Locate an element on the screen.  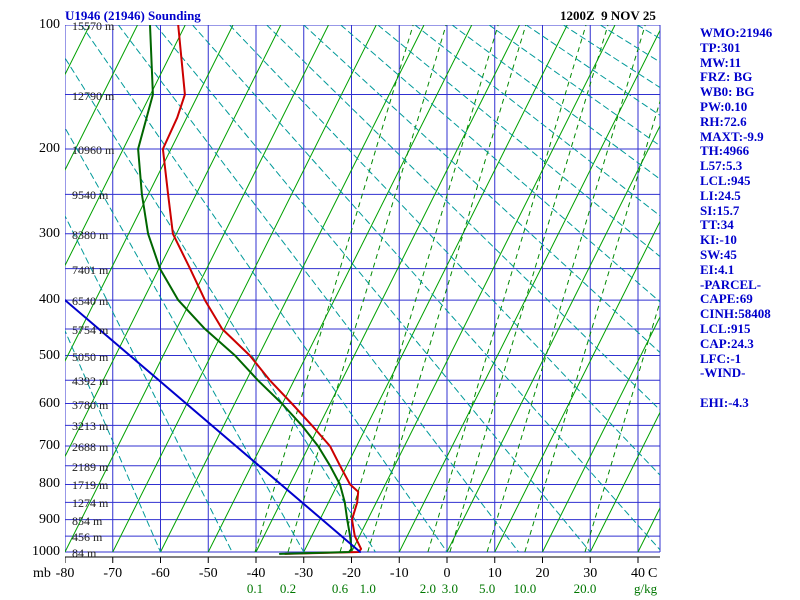
bottom-axis is located at coordinates (362, 559).